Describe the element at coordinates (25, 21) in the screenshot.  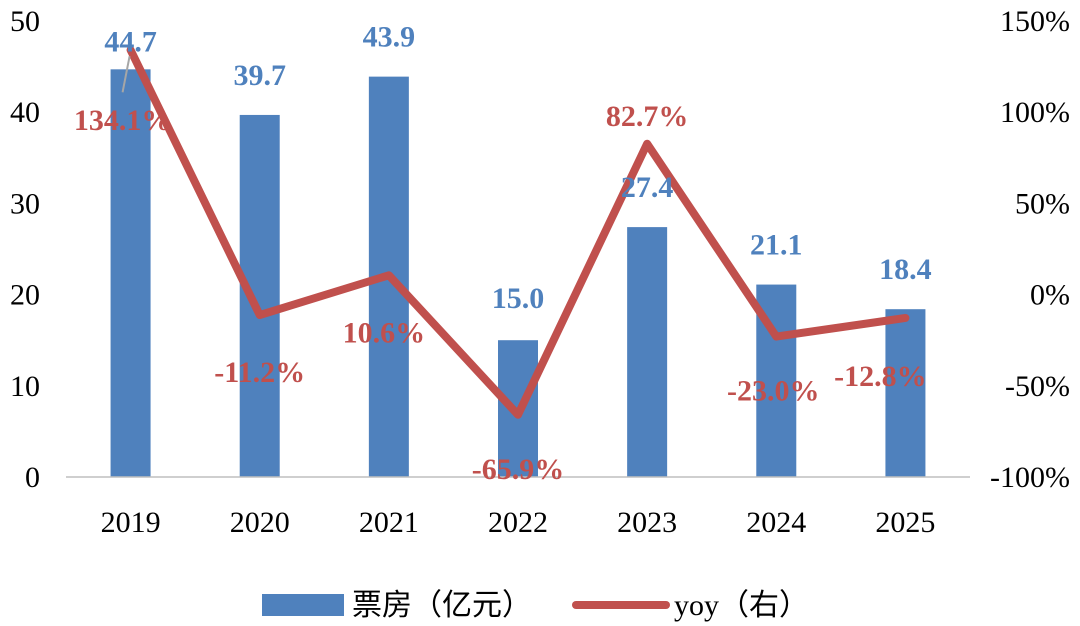
I see `left-tick-label: 50` at that location.